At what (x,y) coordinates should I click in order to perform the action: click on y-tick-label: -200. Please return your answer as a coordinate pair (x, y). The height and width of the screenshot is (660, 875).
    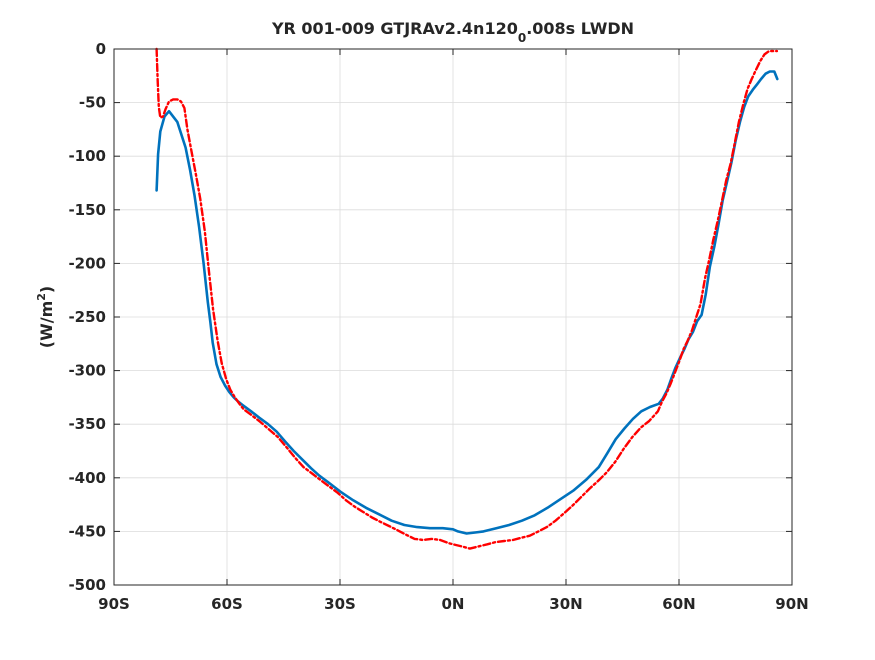
    Looking at the image, I should click on (87, 263).